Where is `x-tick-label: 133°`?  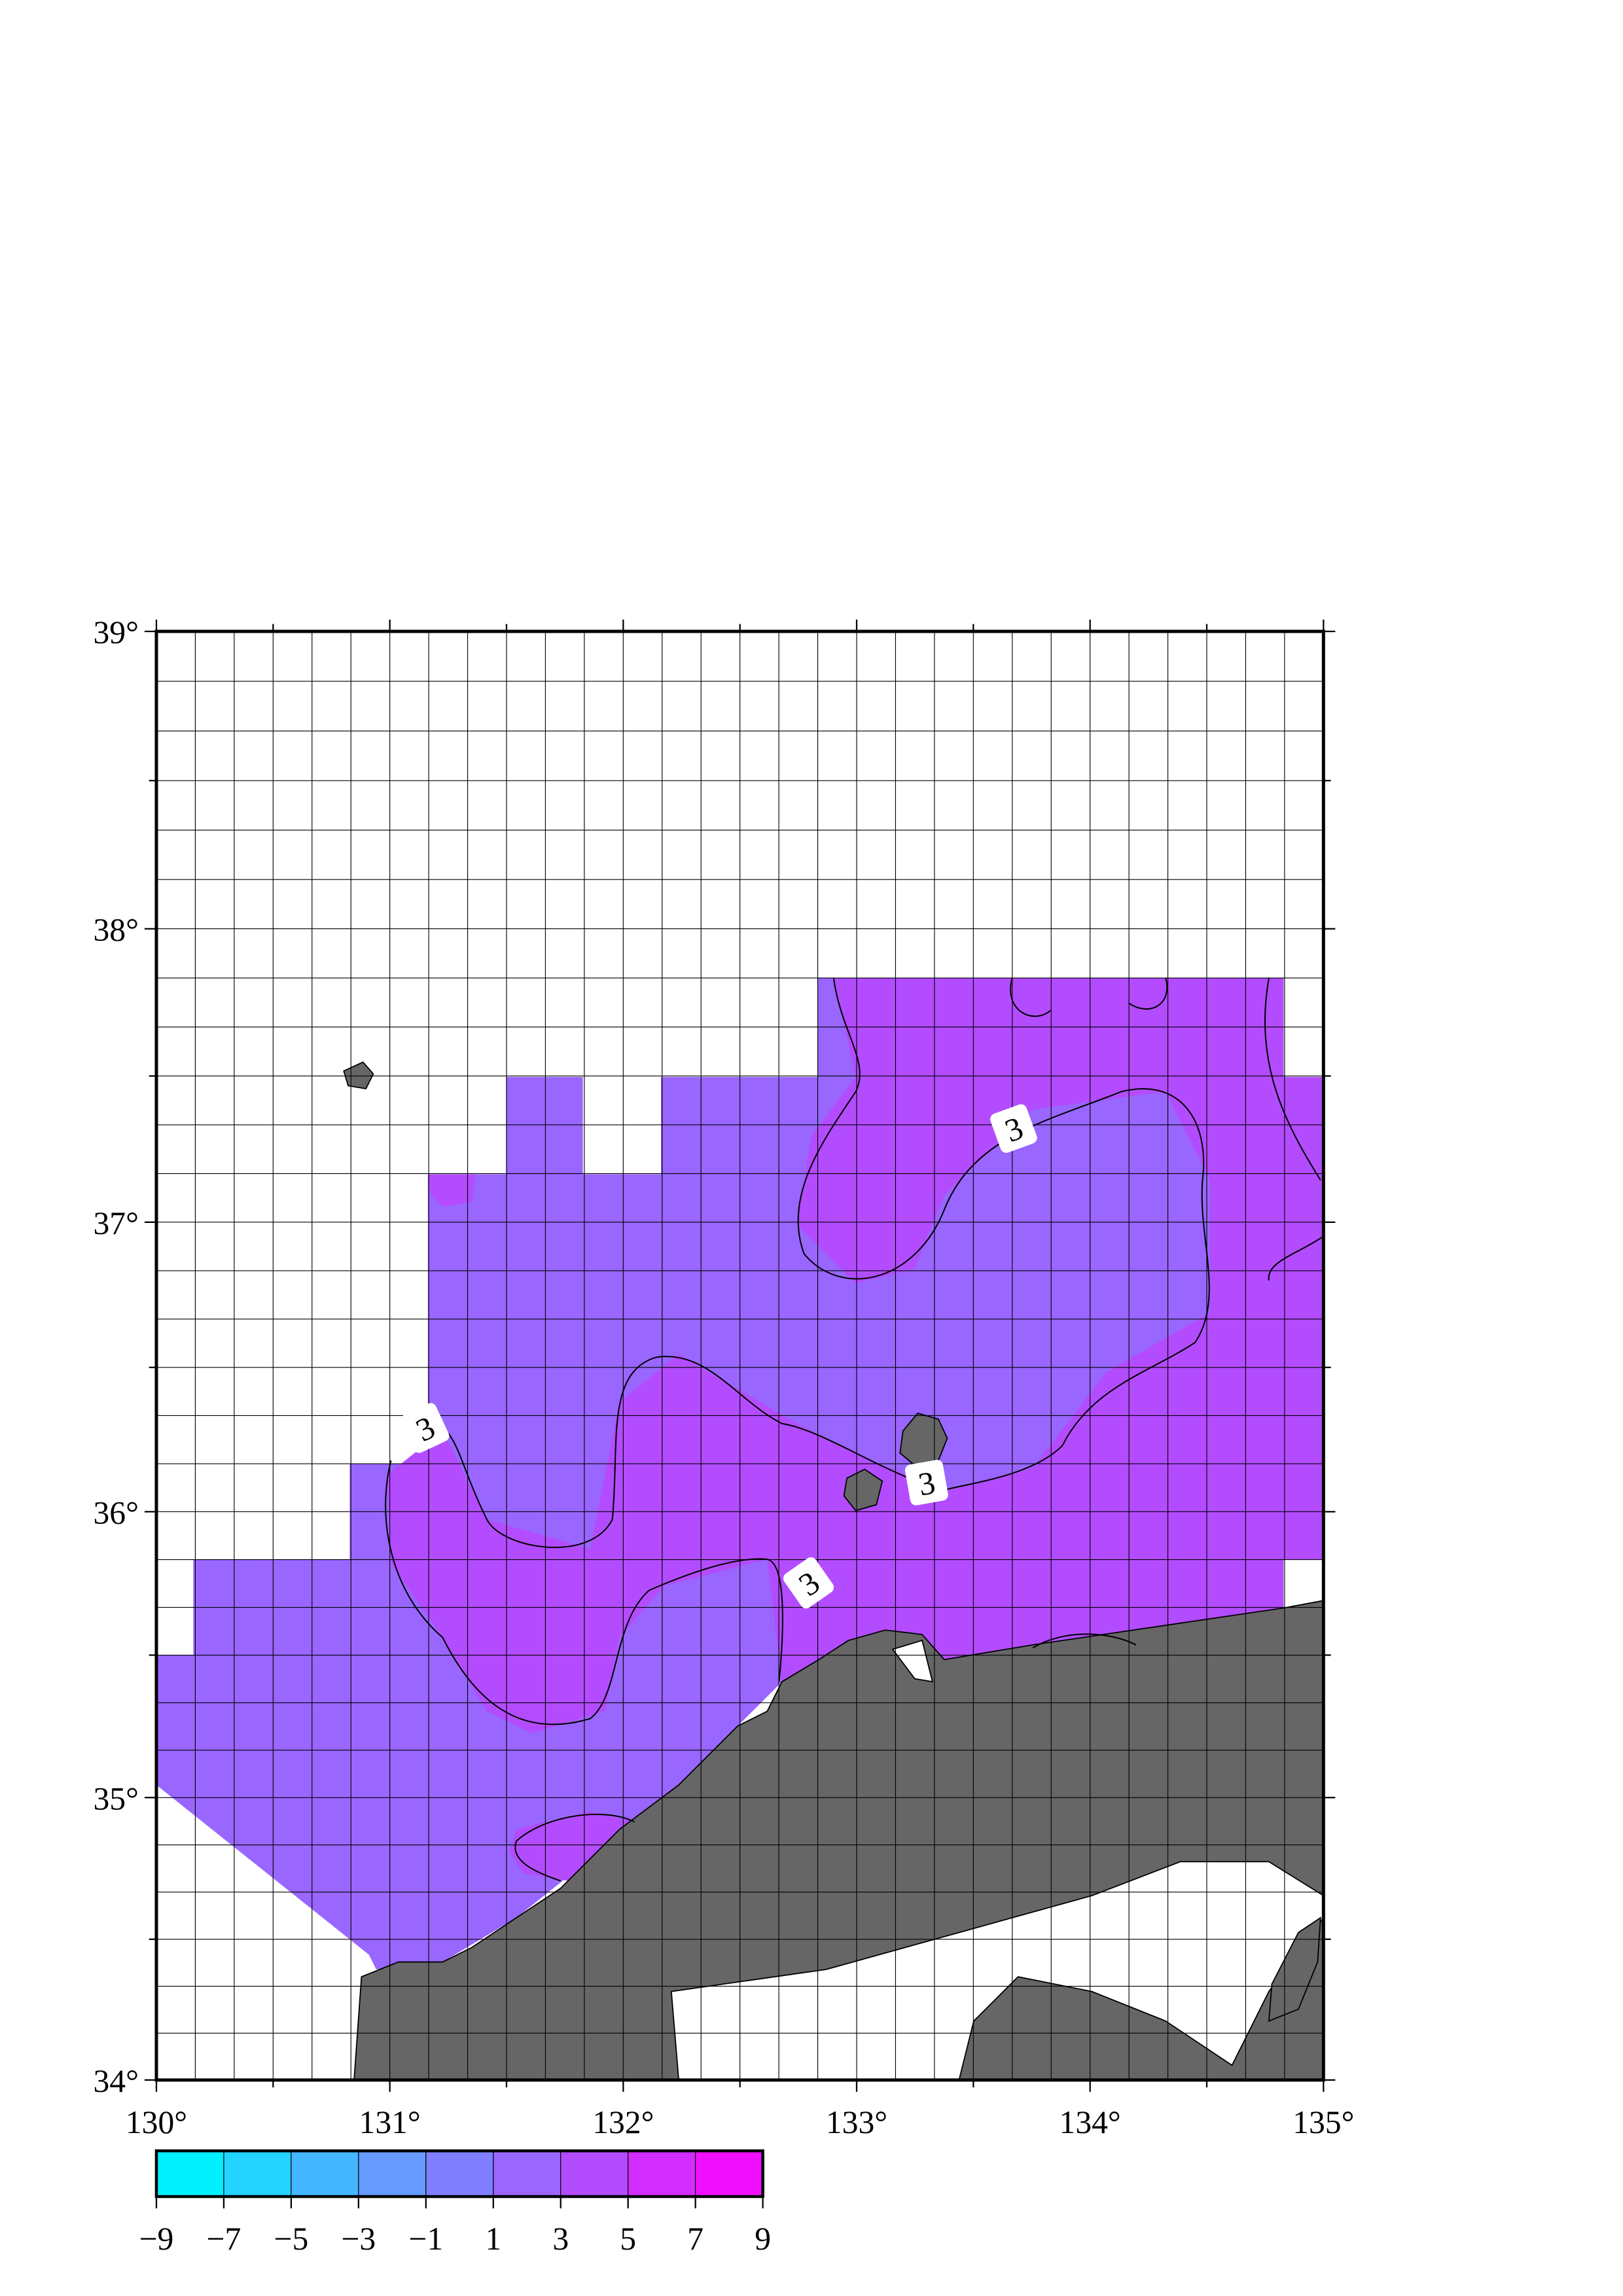
x-tick-label: 133° is located at coordinates (857, 2122).